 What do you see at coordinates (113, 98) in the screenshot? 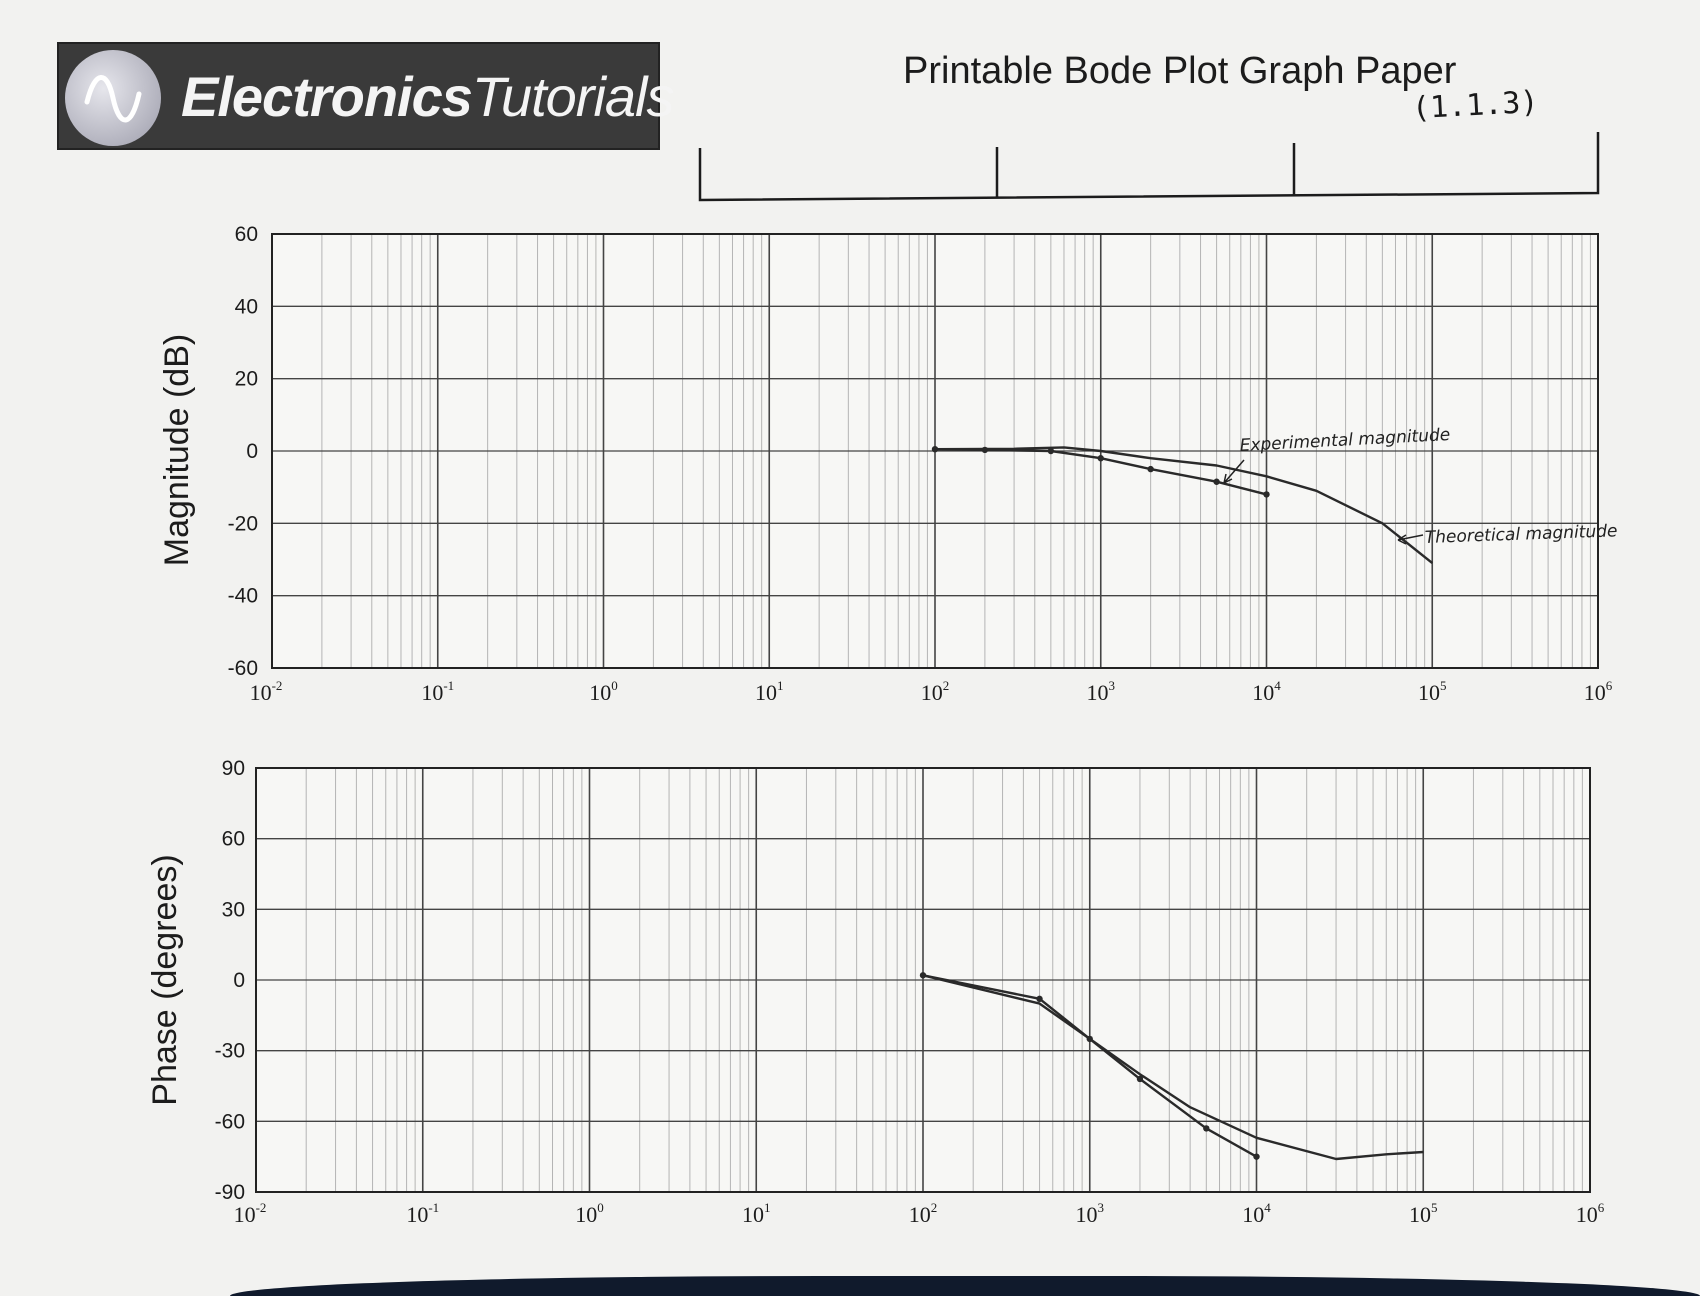
I see `sine-wave-icon` at bounding box center [113, 98].